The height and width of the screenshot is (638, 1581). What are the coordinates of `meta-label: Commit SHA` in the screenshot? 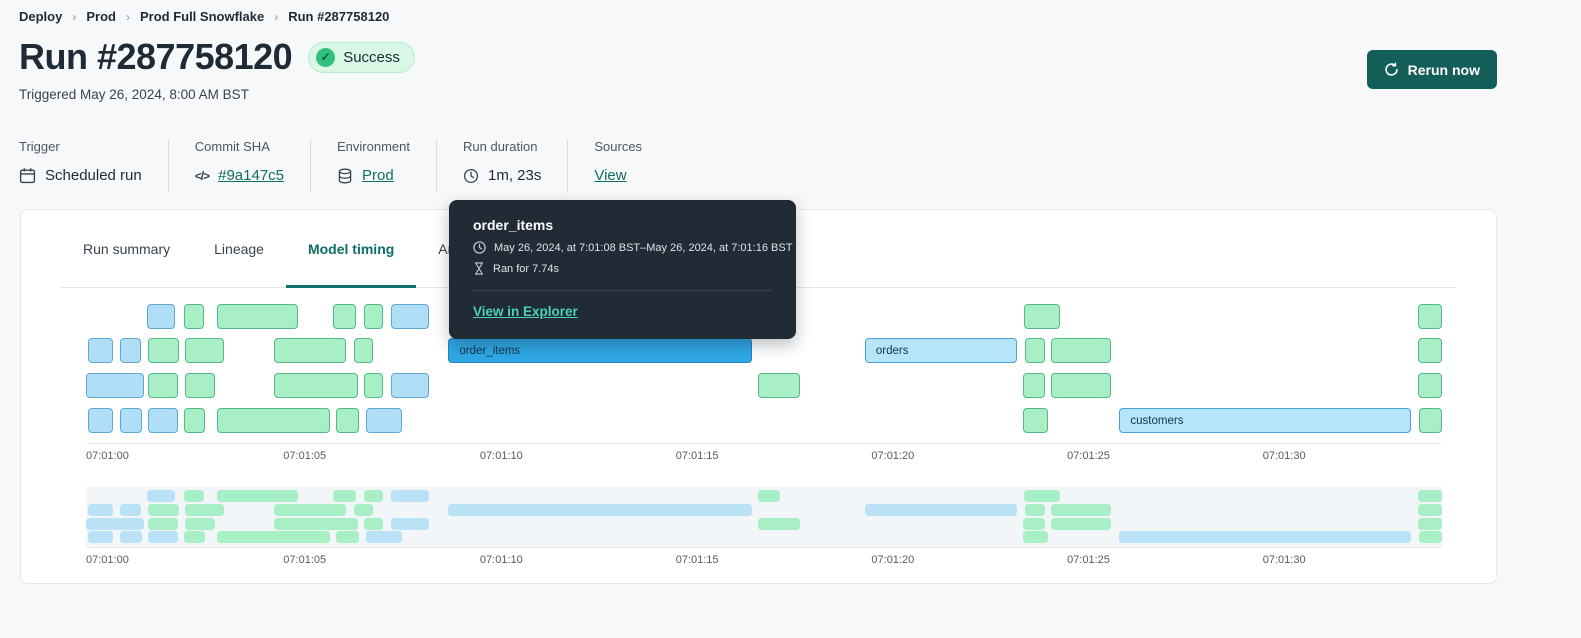 It's located at (232, 146).